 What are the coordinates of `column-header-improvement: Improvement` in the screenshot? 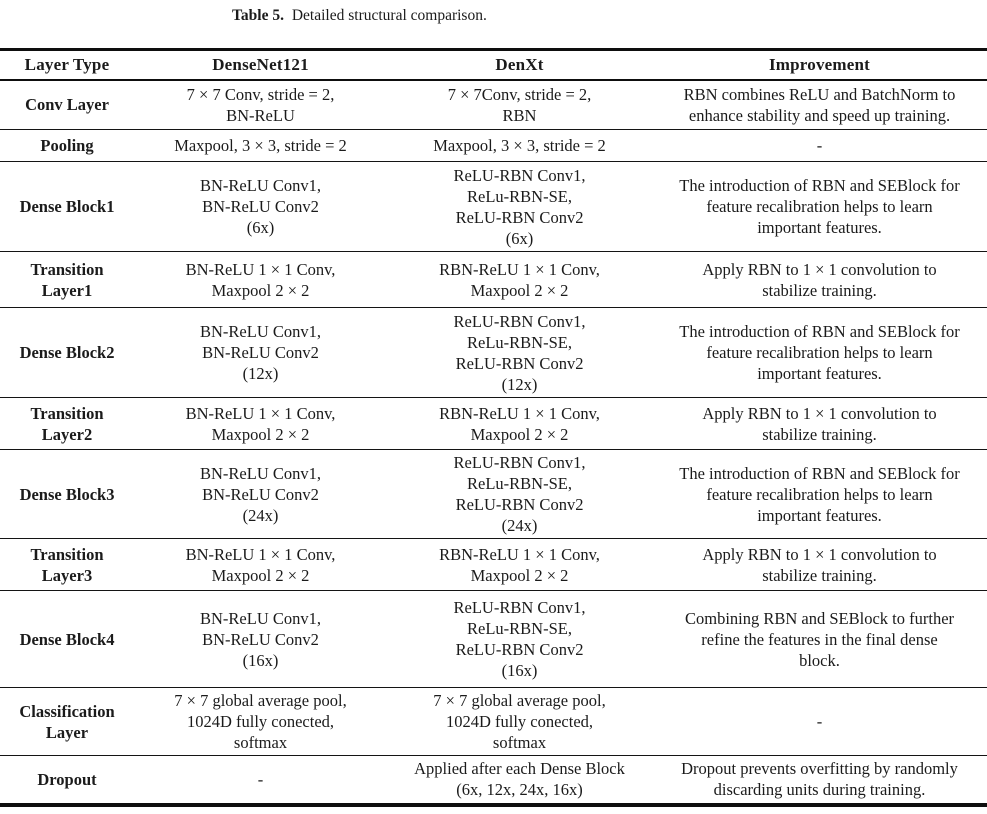 It's located at (819, 64).